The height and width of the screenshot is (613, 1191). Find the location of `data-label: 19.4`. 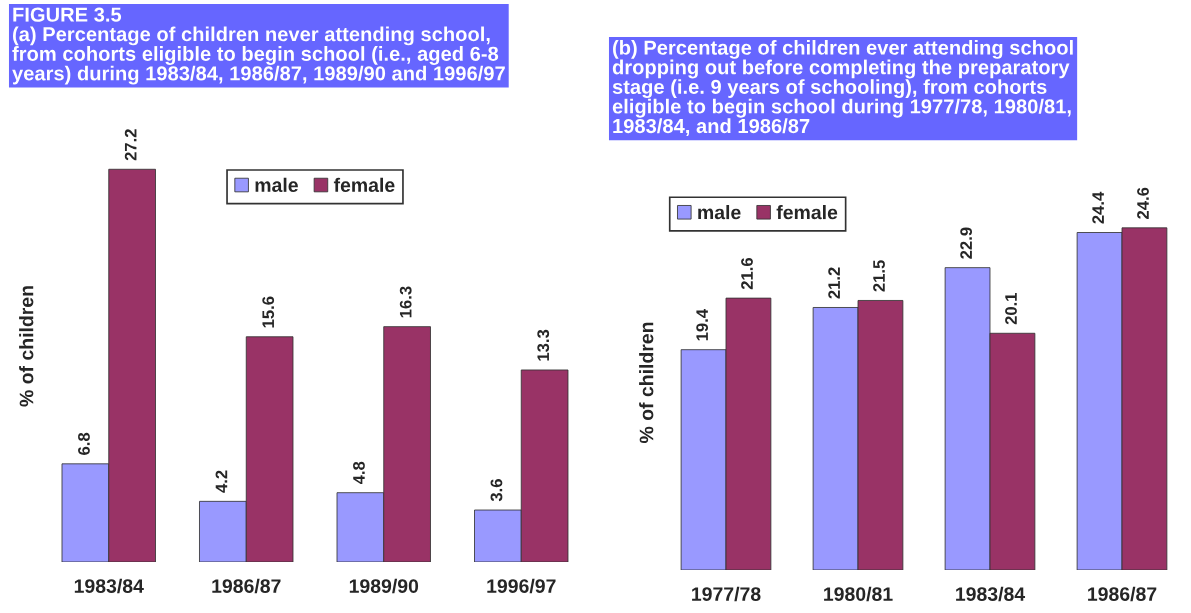

data-label: 19.4 is located at coordinates (702, 325).